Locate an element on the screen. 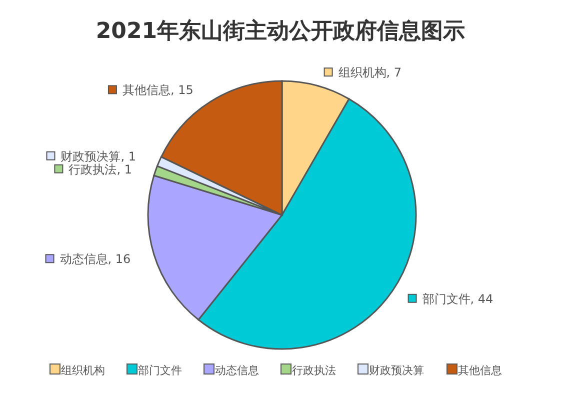 This screenshot has width=561, height=394. legend-label: 组织机构 is located at coordinates (83, 370).